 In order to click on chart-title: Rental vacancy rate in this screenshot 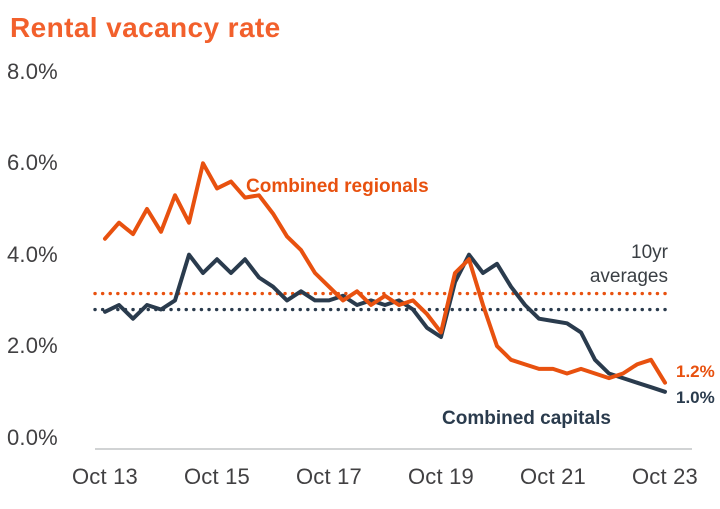, I will do `click(145, 27)`.